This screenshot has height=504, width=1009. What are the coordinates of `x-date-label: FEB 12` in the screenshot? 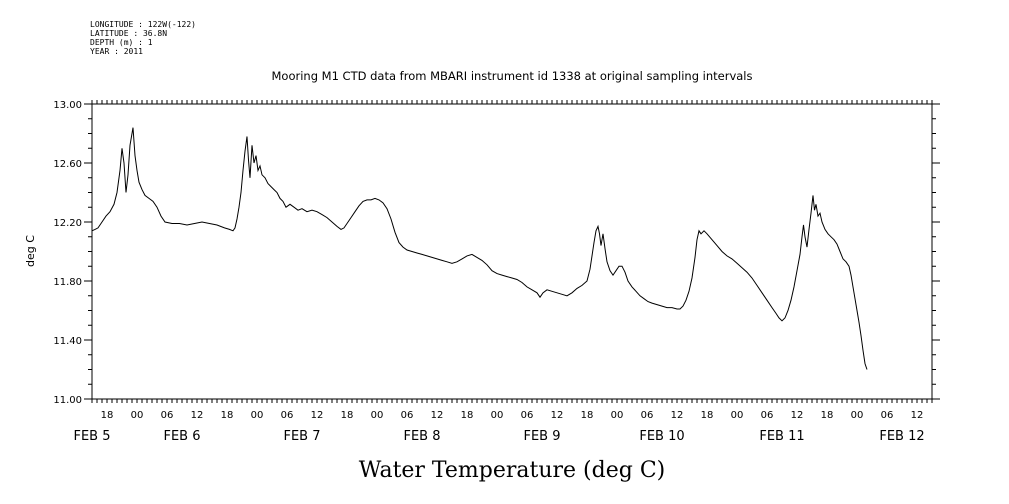 It's located at (901, 436).